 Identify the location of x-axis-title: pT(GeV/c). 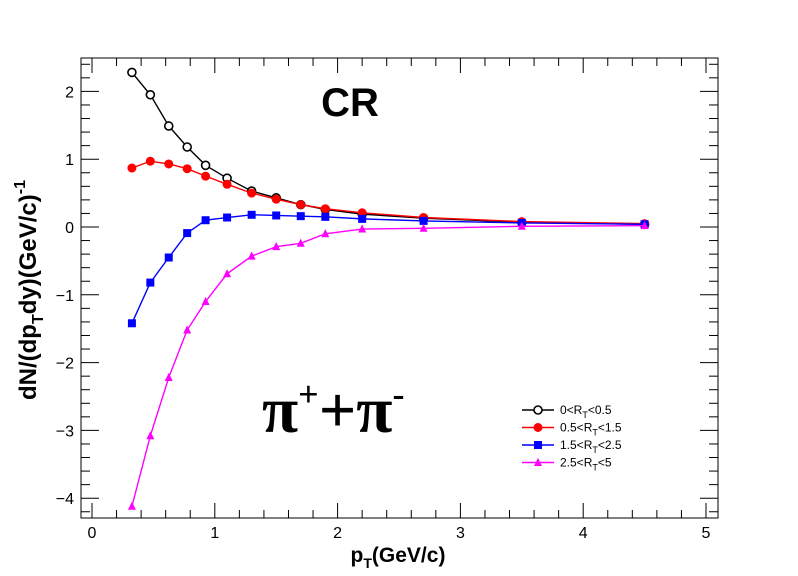
(398, 557).